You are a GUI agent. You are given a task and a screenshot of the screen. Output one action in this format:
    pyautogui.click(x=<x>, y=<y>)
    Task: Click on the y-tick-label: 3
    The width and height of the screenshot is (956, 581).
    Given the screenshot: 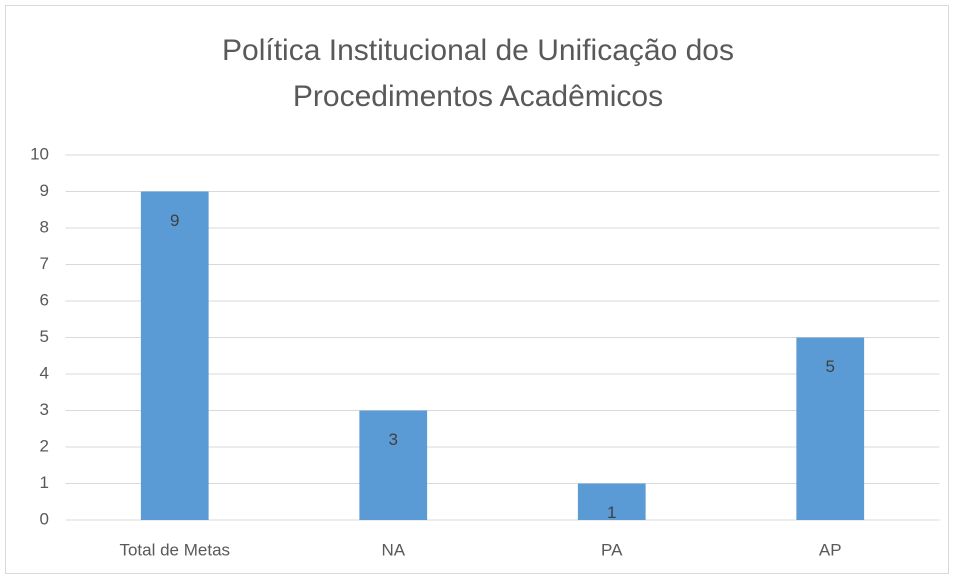 What is the action you would take?
    pyautogui.click(x=44, y=409)
    